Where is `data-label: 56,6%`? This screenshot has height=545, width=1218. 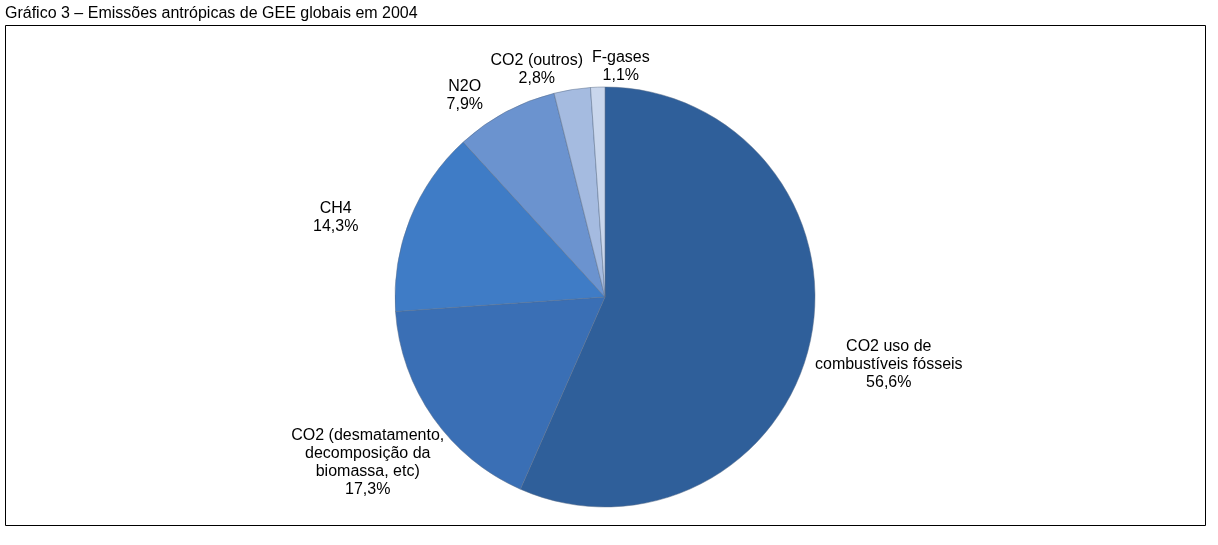 data-label: 56,6% is located at coordinates (889, 382).